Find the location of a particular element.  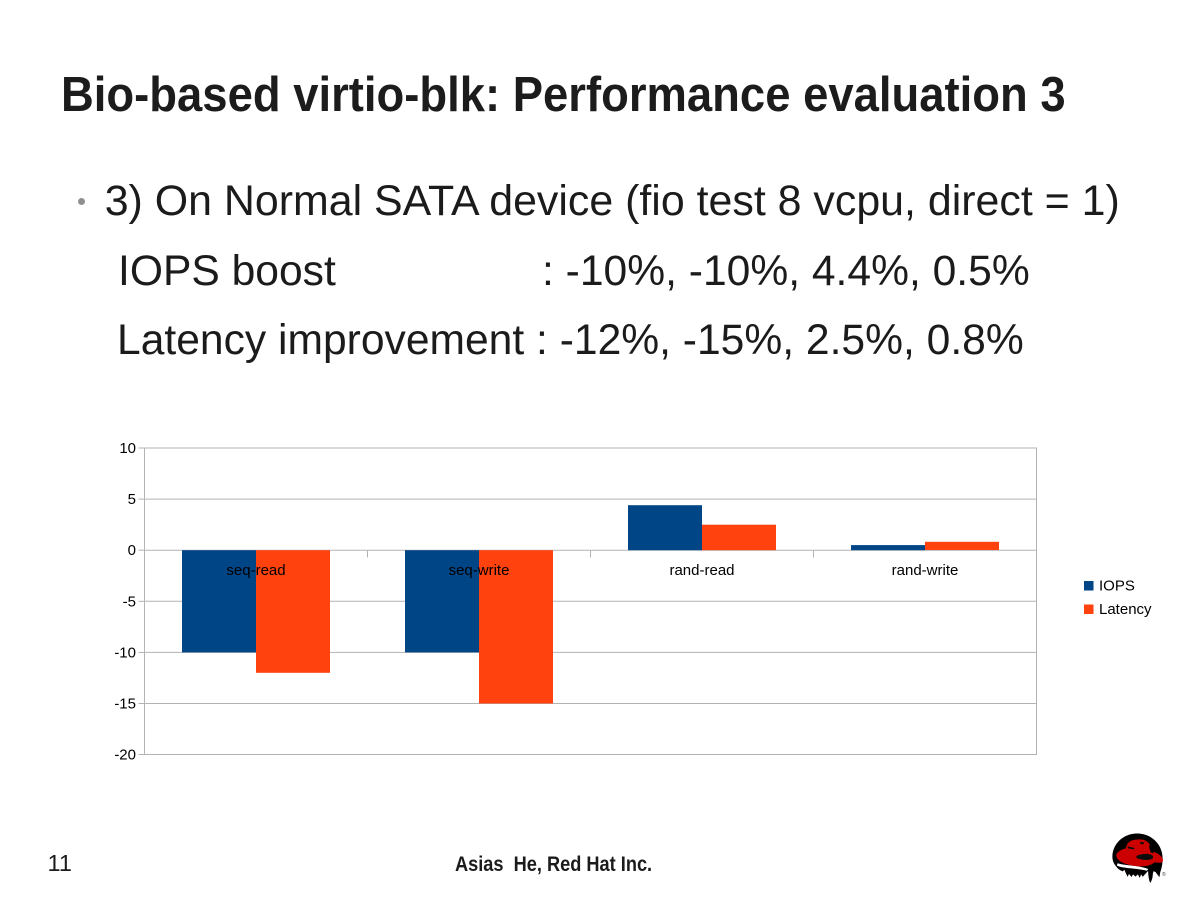

svg-text: 10 is located at coordinates (127, 448).